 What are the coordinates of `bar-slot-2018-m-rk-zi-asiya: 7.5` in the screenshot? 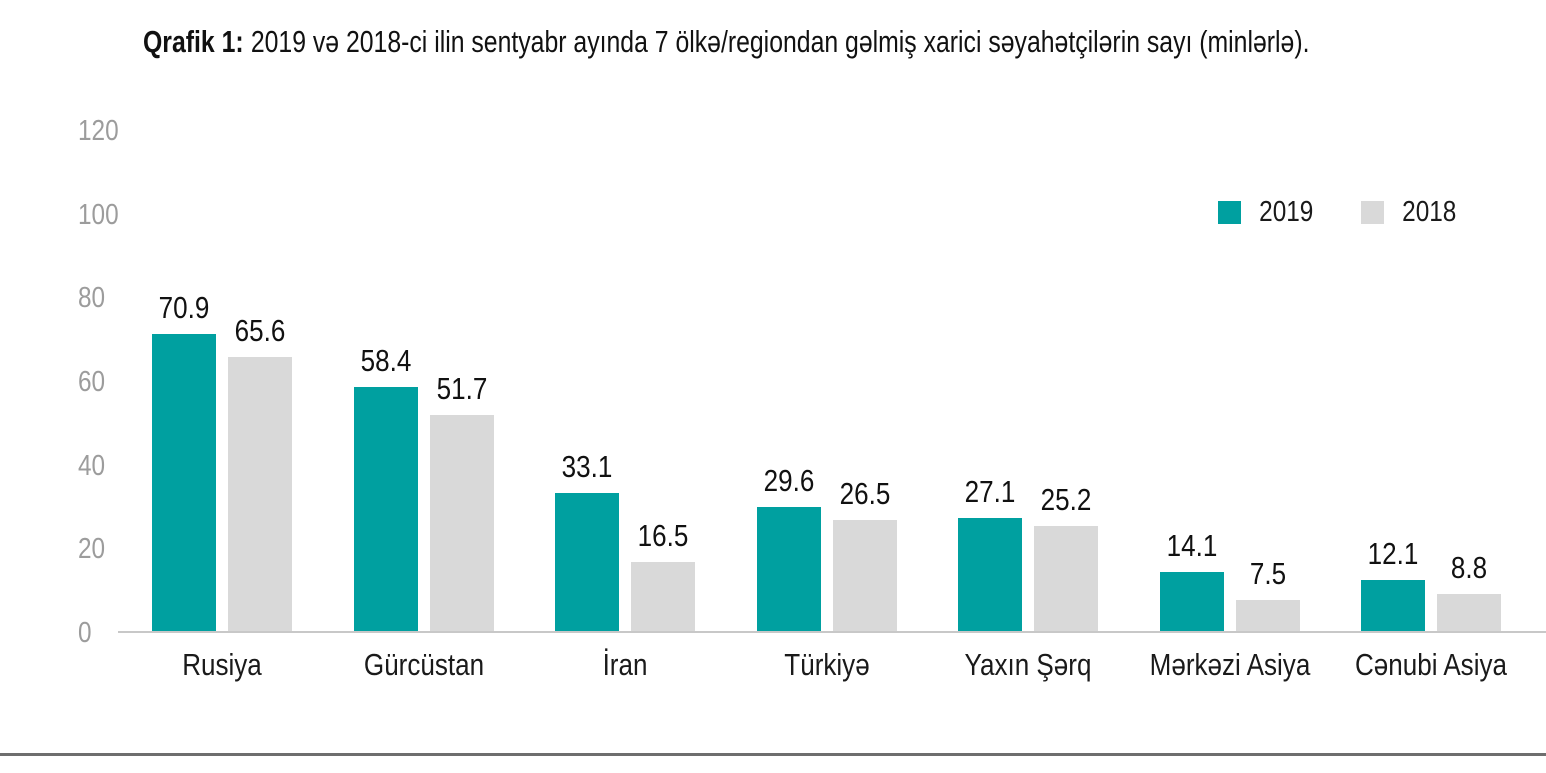 It's located at (1267, 381).